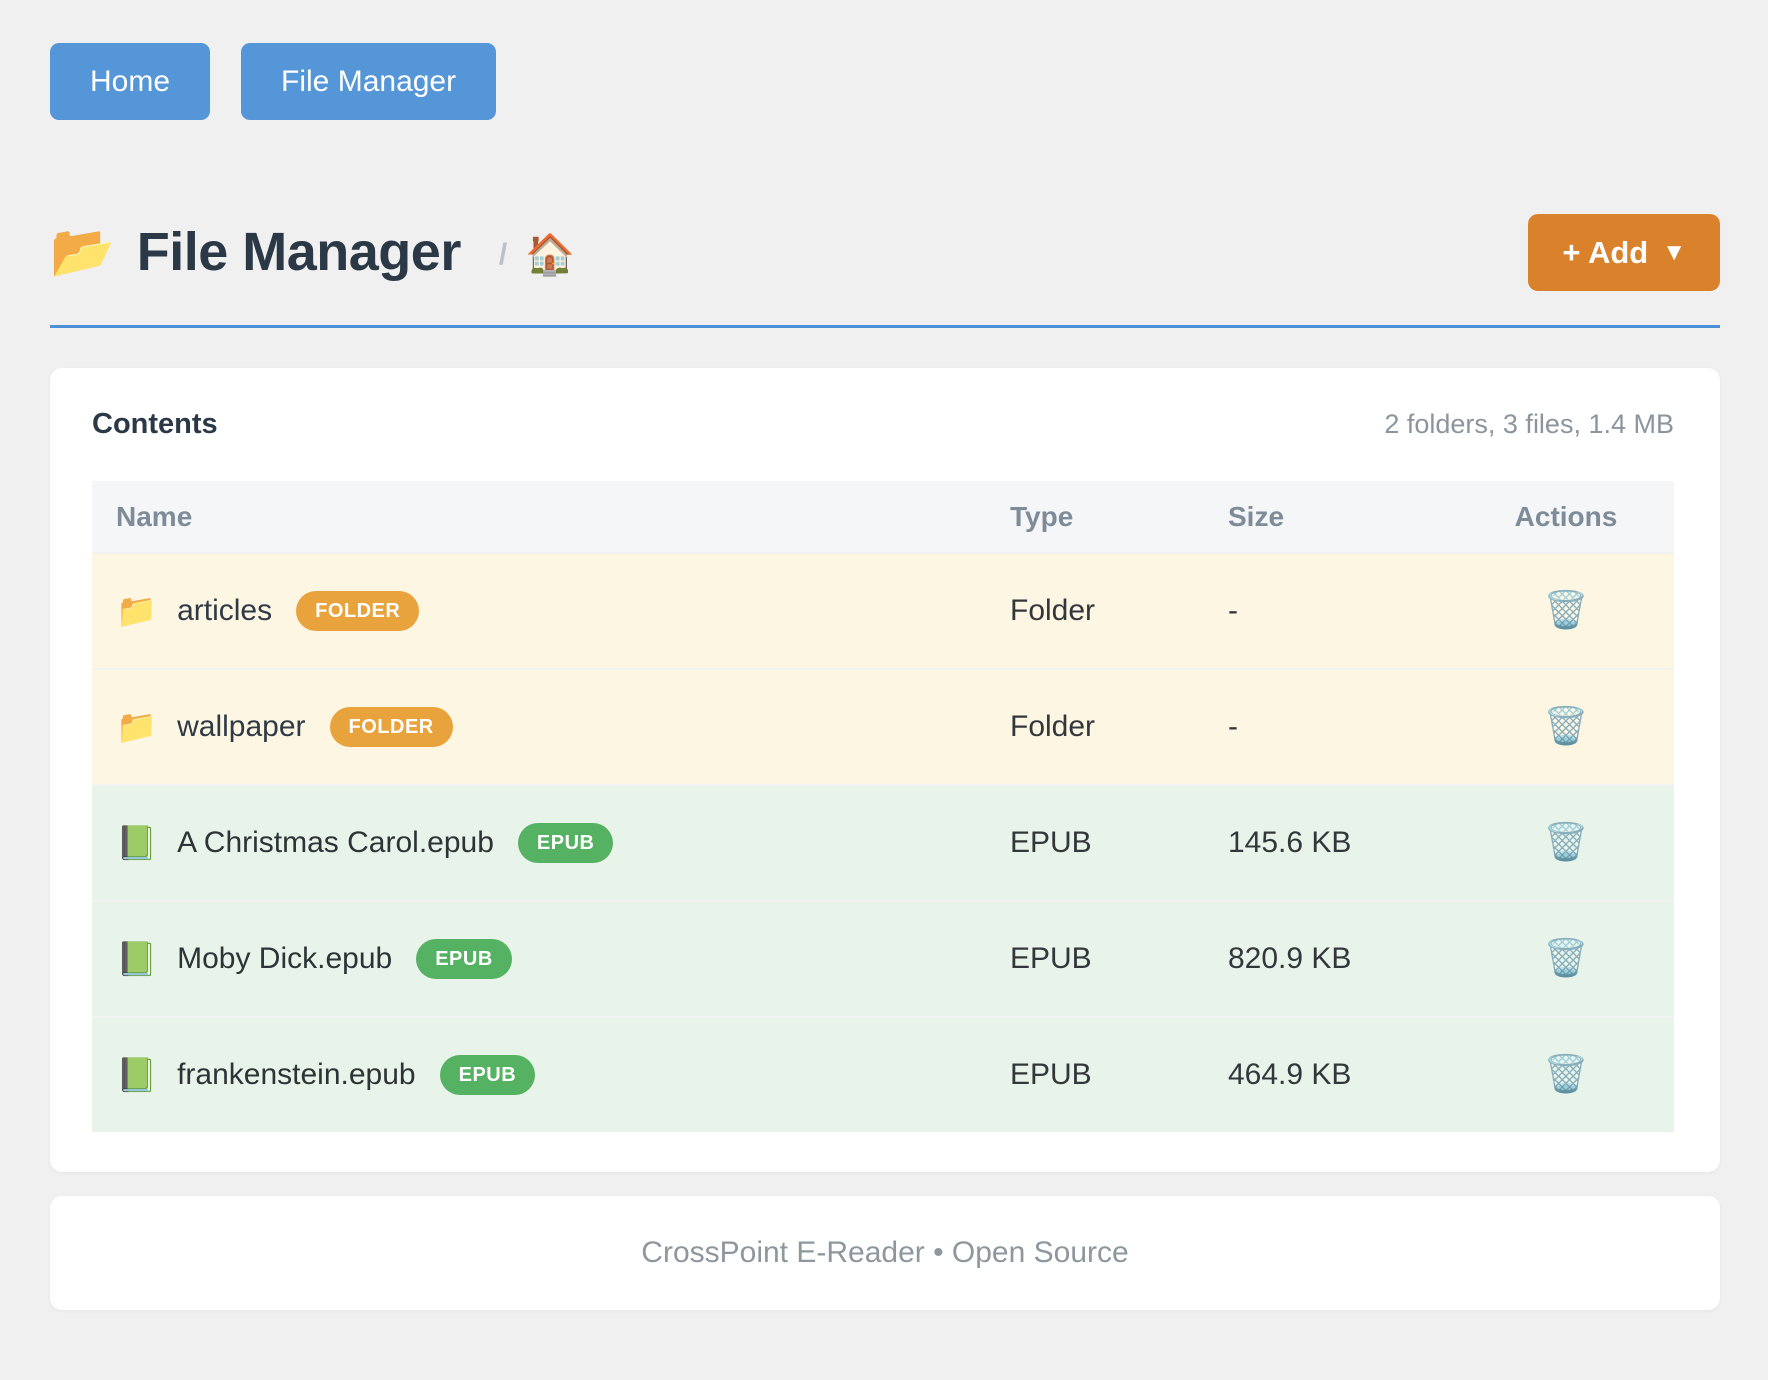 The height and width of the screenshot is (1380, 1768). What do you see at coordinates (1290, 958) in the screenshot?
I see `item-size: 820.9 KB` at bounding box center [1290, 958].